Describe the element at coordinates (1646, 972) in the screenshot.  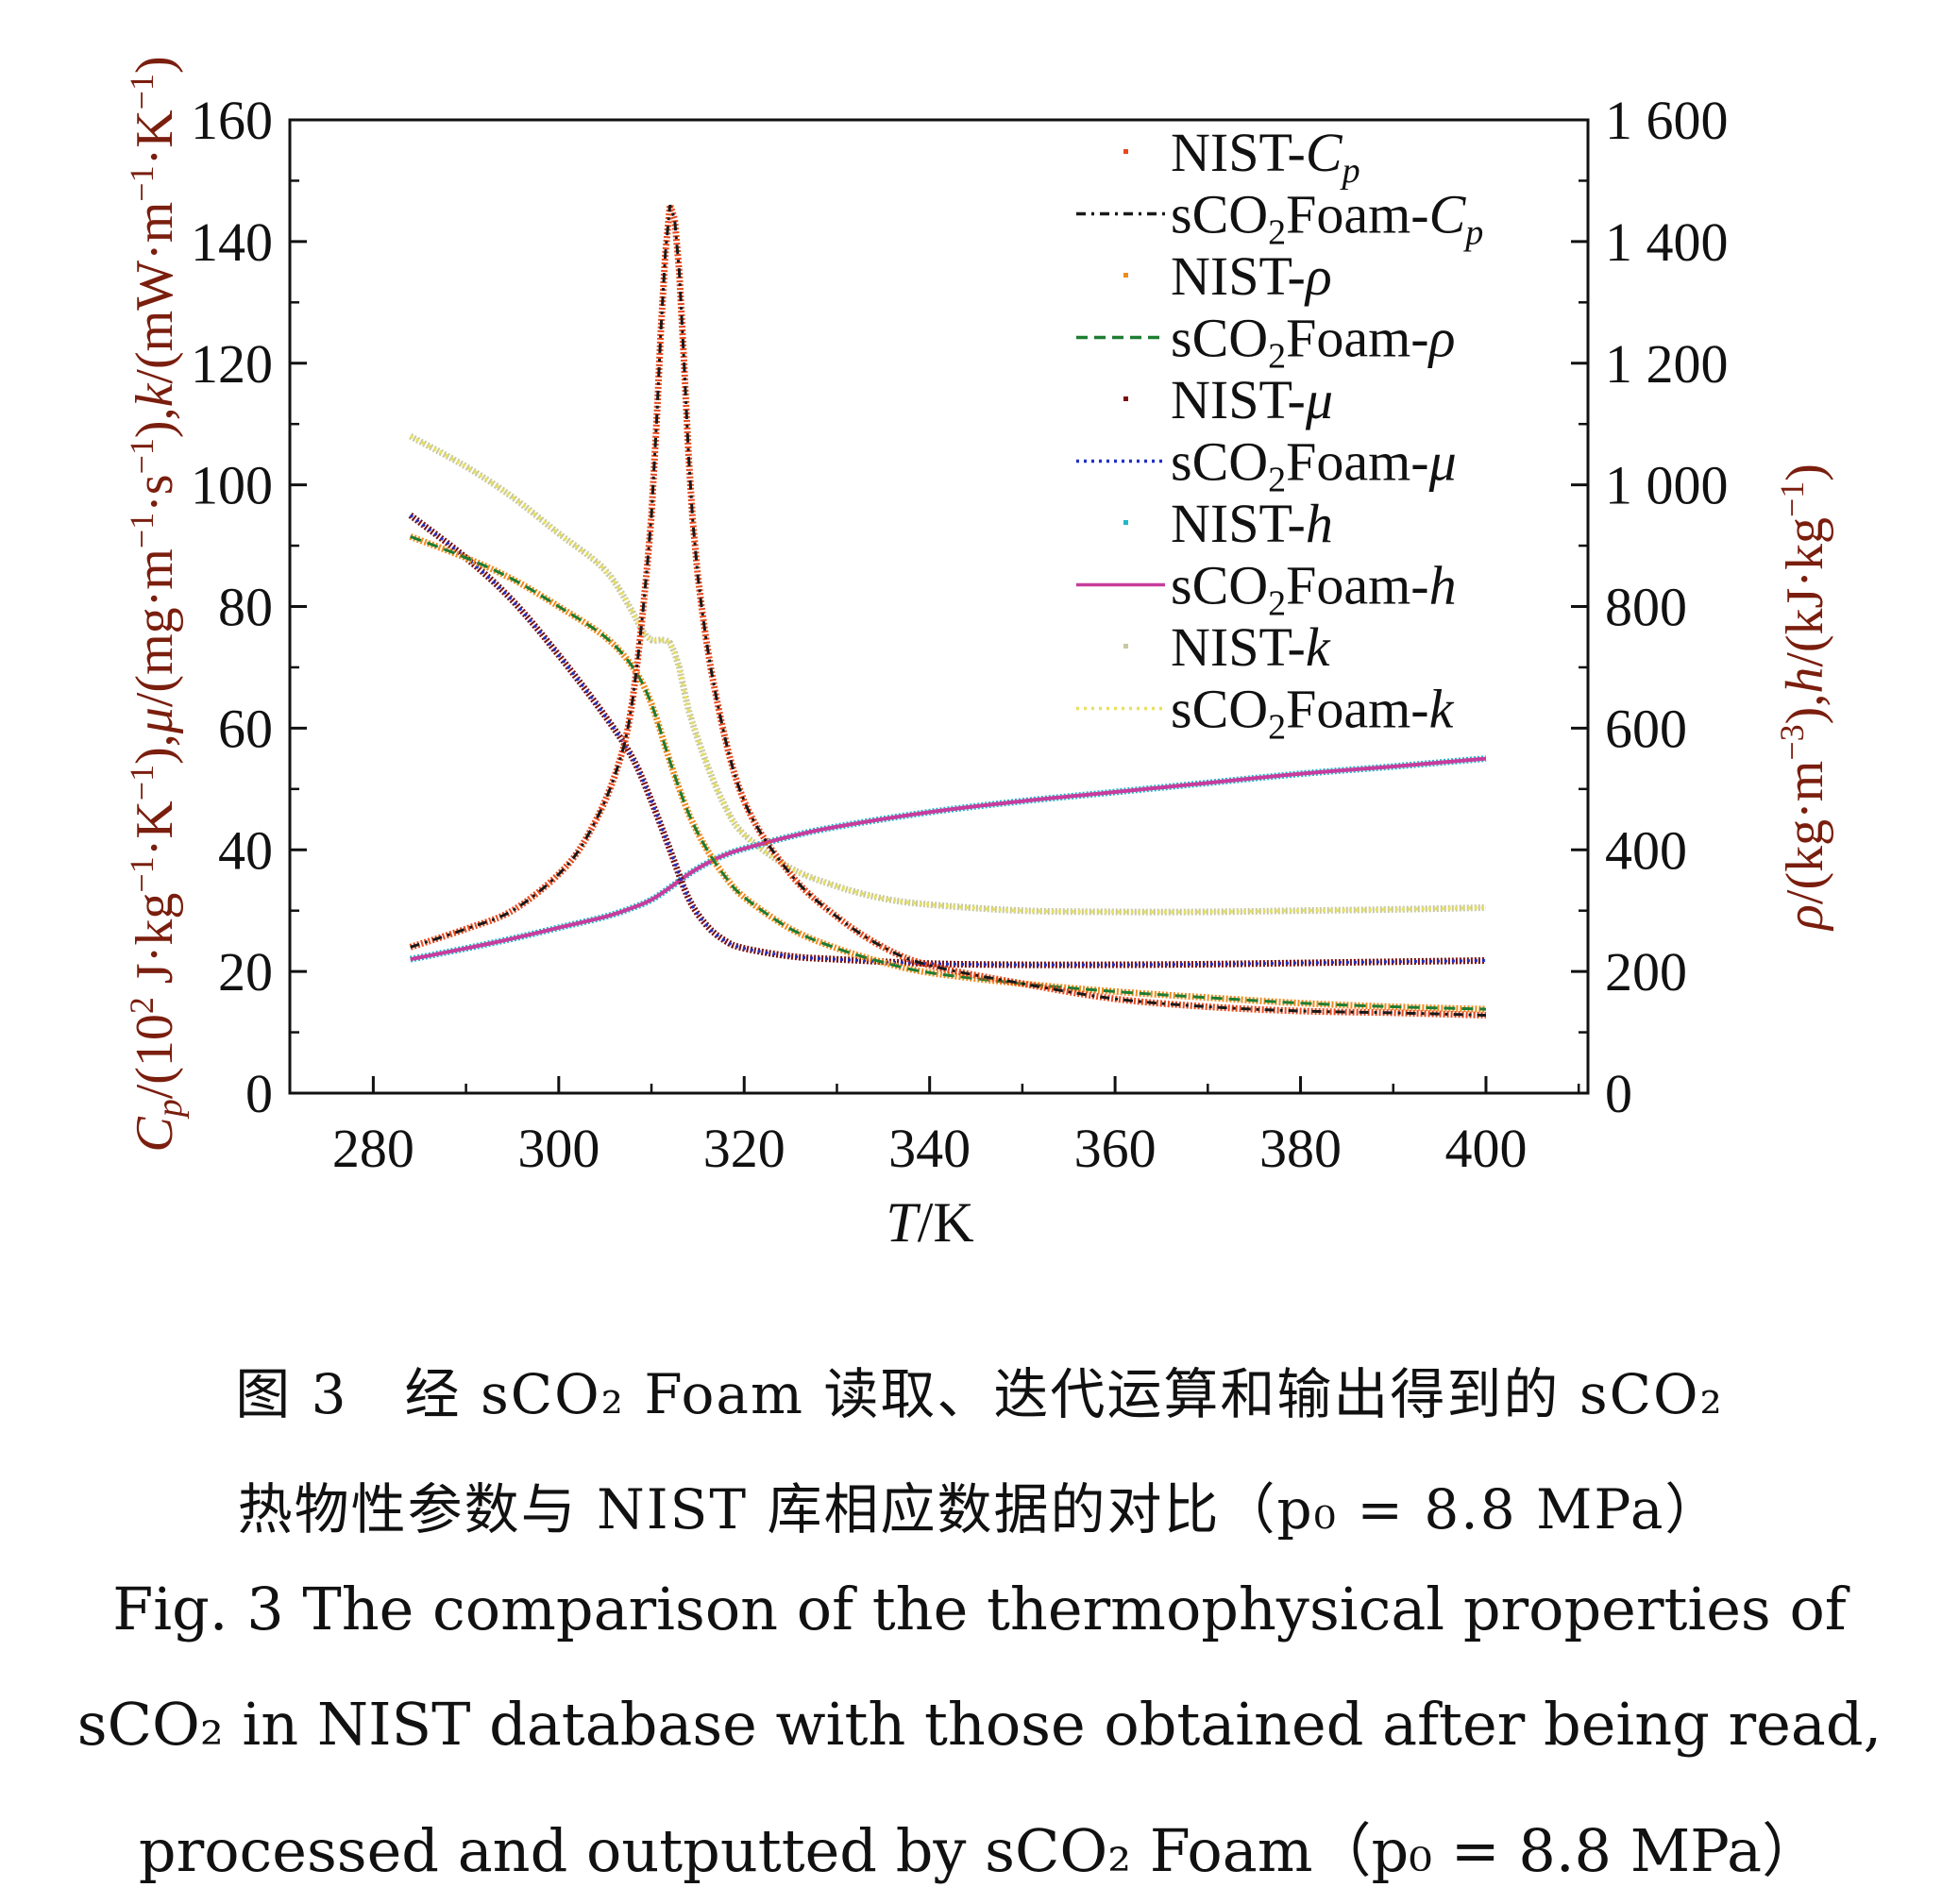
I see `y-right-tick-label: 200` at that location.